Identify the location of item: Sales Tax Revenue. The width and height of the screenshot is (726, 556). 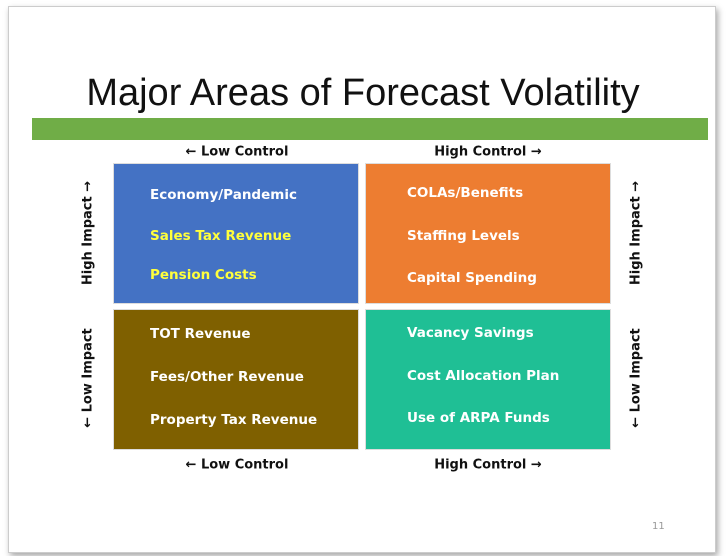
(221, 236).